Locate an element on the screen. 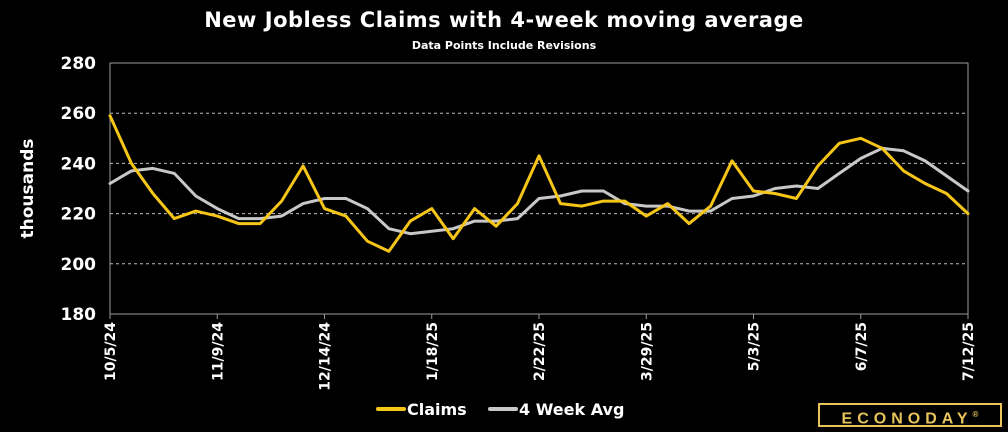  y-tick-label: 220 is located at coordinates (79, 215).